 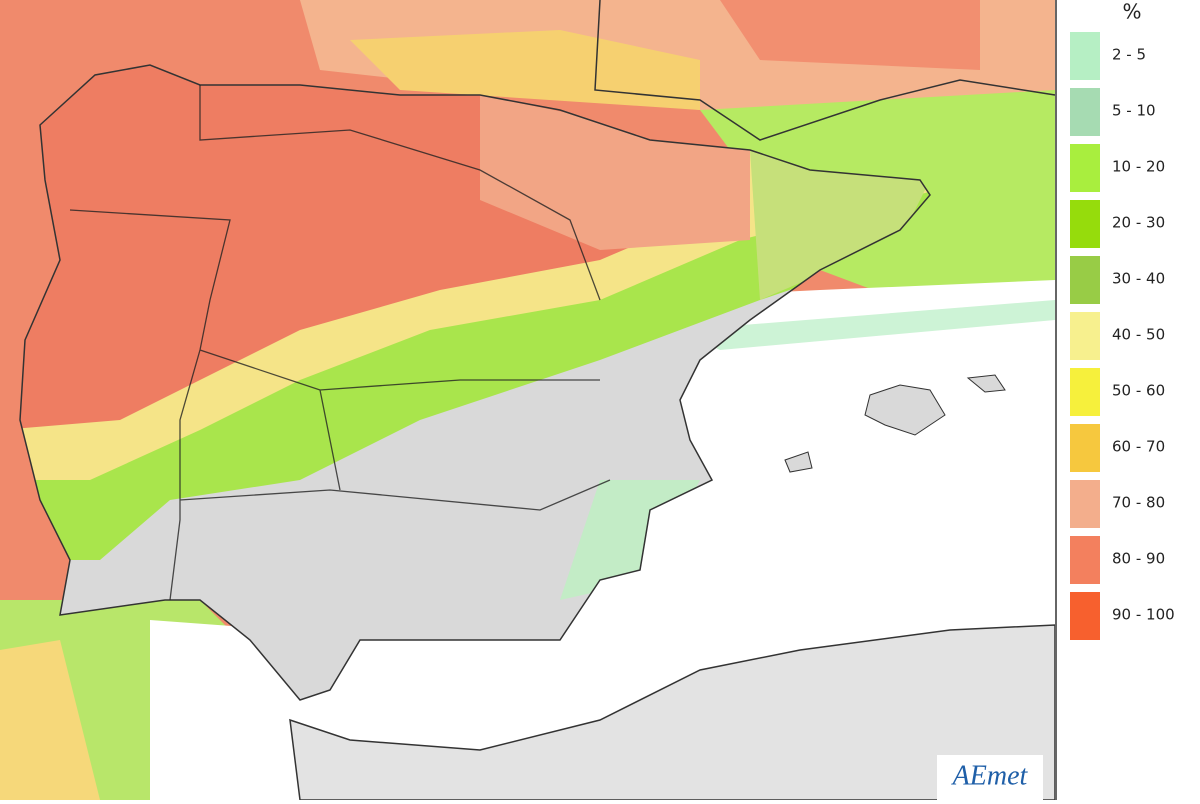 What do you see at coordinates (1143, 615) in the screenshot?
I see `legend-label: 90 - 100` at bounding box center [1143, 615].